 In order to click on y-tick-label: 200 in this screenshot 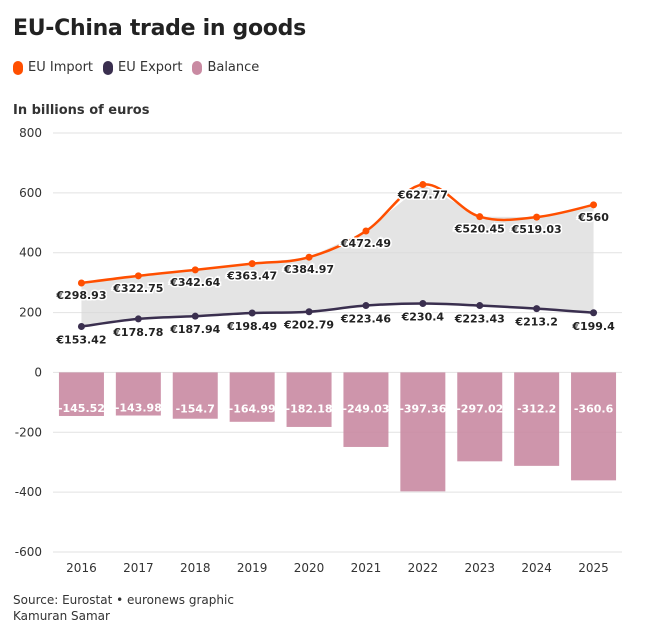, I will do `click(30, 313)`.